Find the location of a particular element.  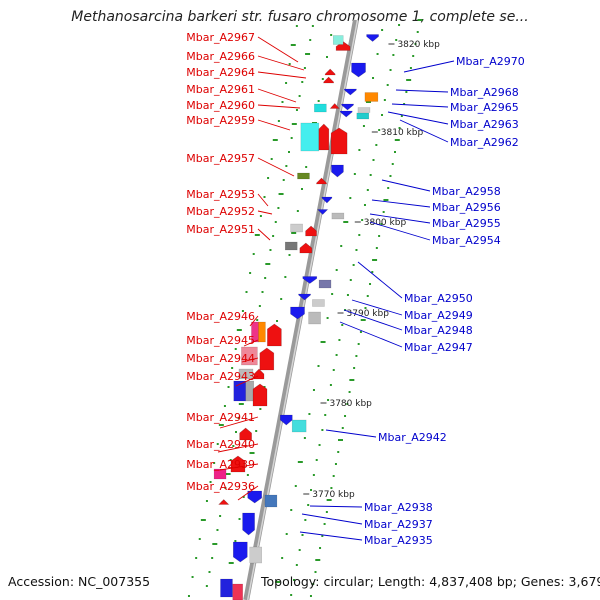

reverse-gene-label: Mbar_A2935 is located at coordinates (398, 540).